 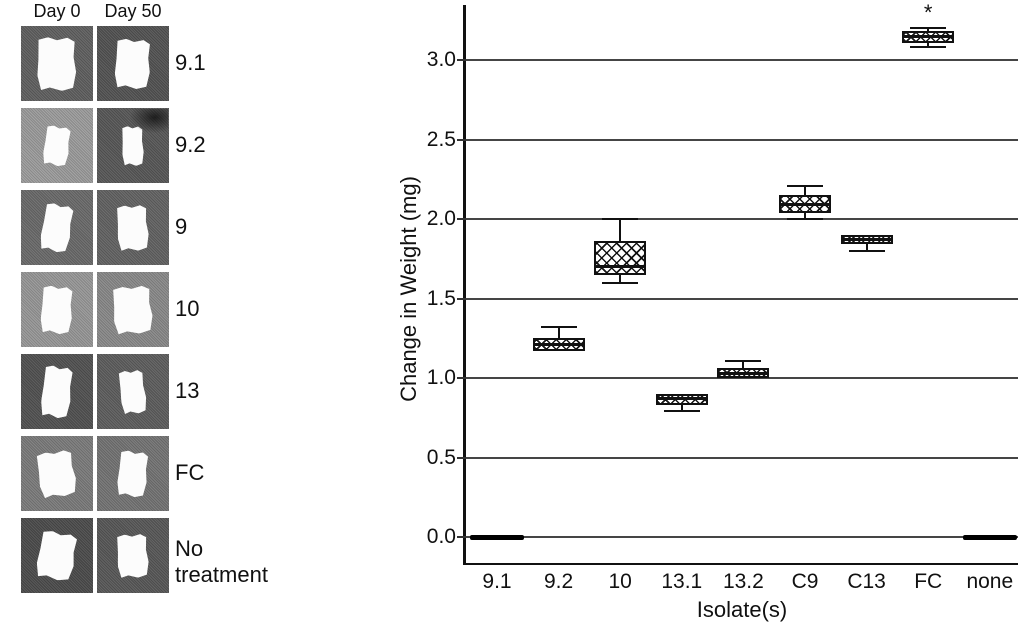 What do you see at coordinates (866, 240) in the screenshot?
I see `median-C13` at bounding box center [866, 240].